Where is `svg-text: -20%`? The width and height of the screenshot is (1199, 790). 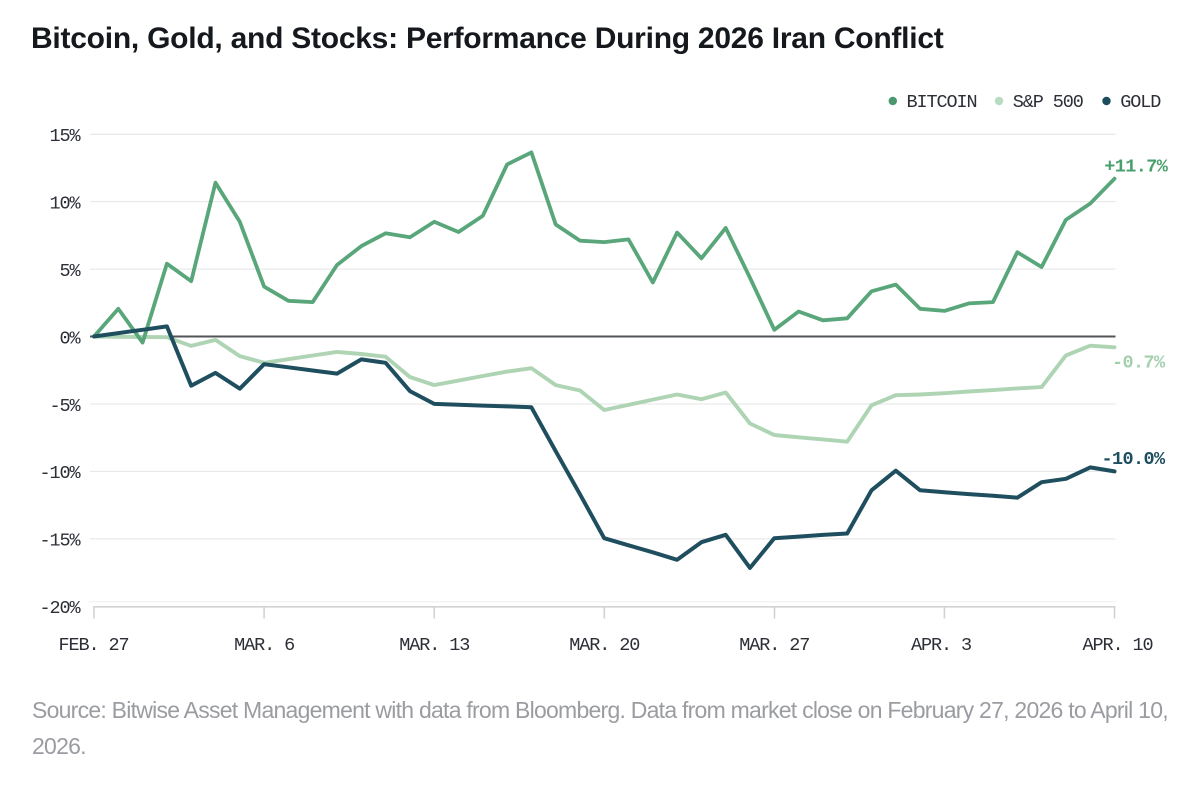
svg-text: -20% is located at coordinates (60, 608).